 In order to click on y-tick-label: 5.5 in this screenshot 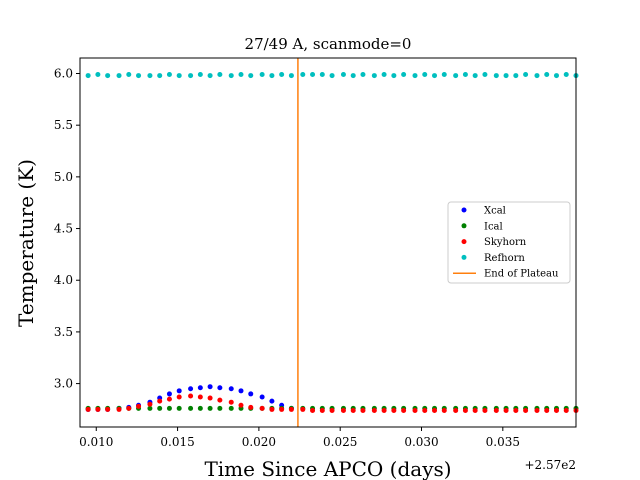, I will do `click(63, 125)`.